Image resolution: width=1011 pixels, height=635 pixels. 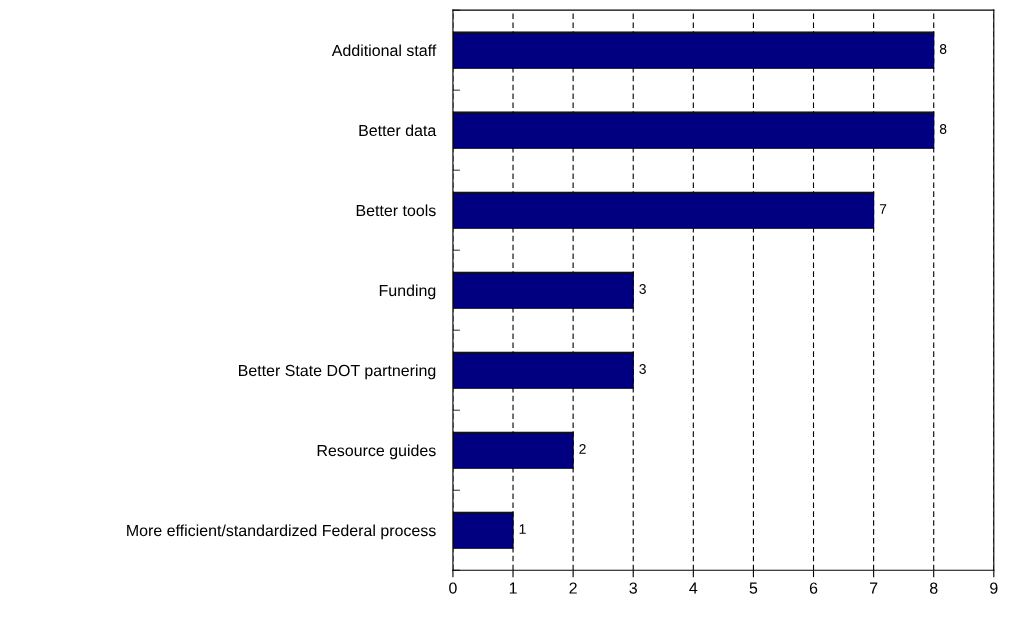 I want to click on y-tick-label: Better data, so click(x=398, y=130).